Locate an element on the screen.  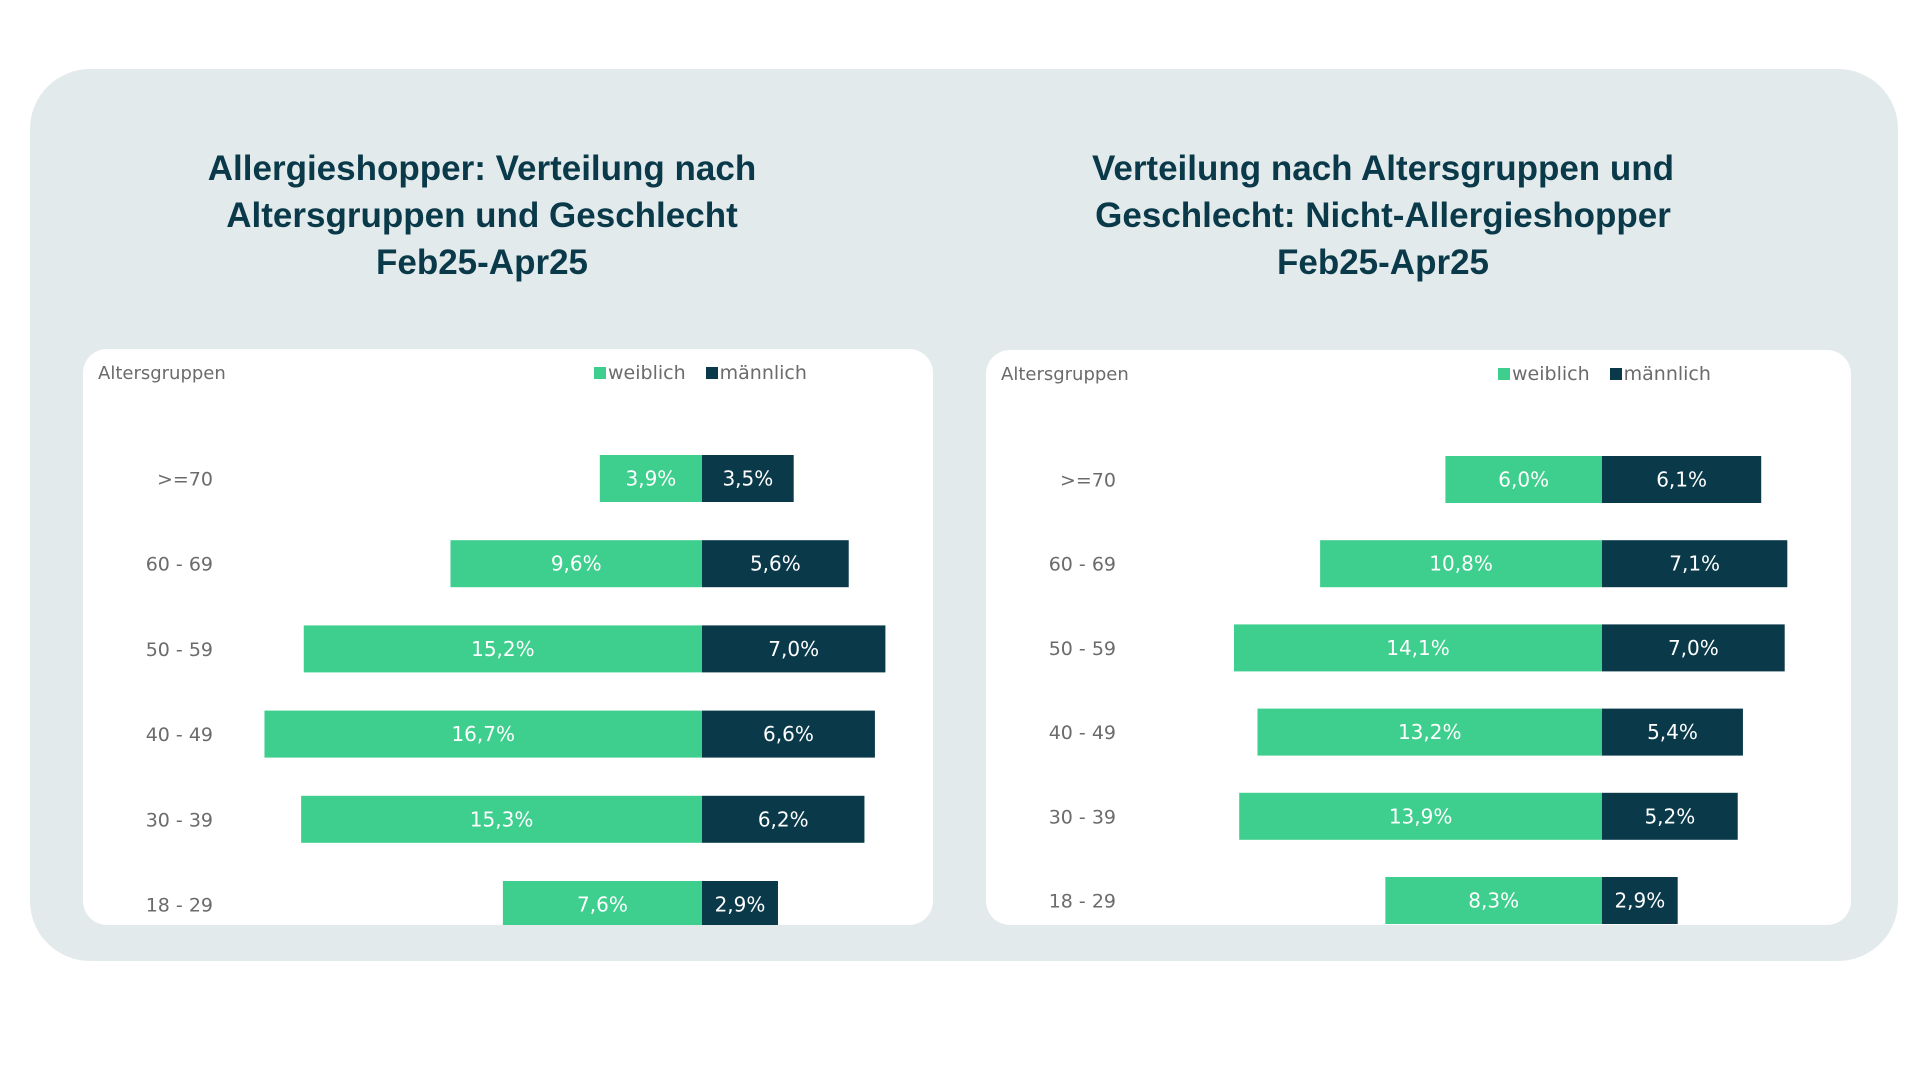
chart-2-title-line-3: Feb25-Apr25 is located at coordinates (1383, 262).